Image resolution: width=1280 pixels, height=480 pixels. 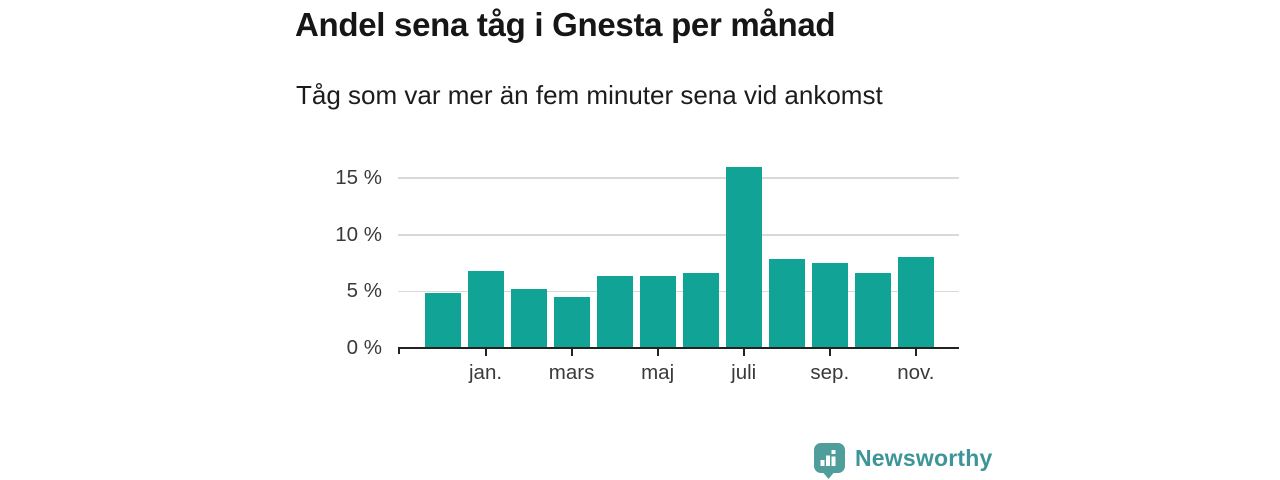 What do you see at coordinates (358, 178) in the screenshot?
I see `y-tick-label: 15 %` at bounding box center [358, 178].